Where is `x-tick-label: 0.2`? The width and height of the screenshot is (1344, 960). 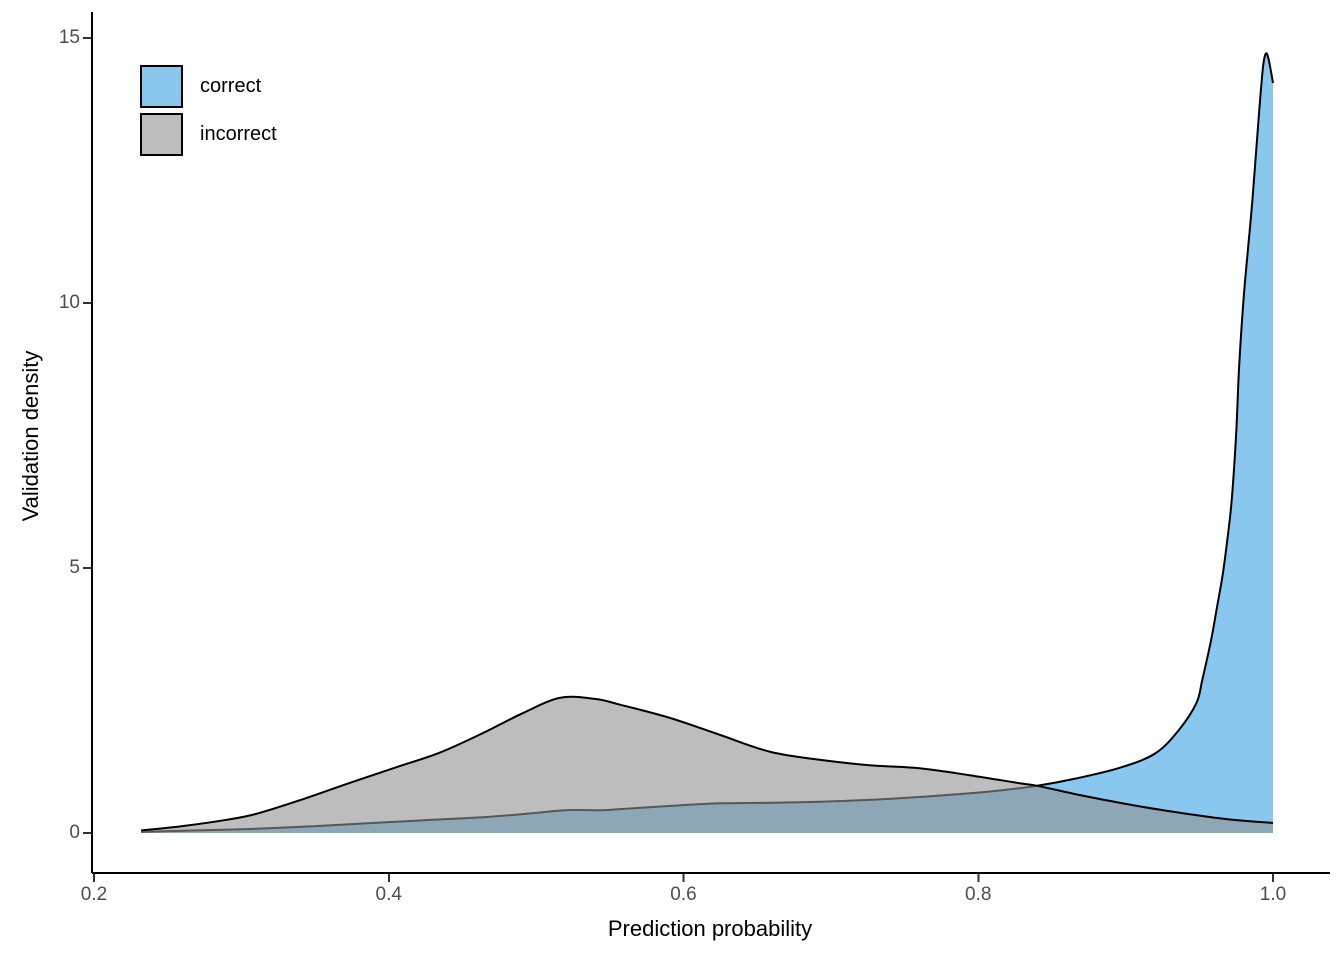 x-tick-label: 0.2 is located at coordinates (94, 894).